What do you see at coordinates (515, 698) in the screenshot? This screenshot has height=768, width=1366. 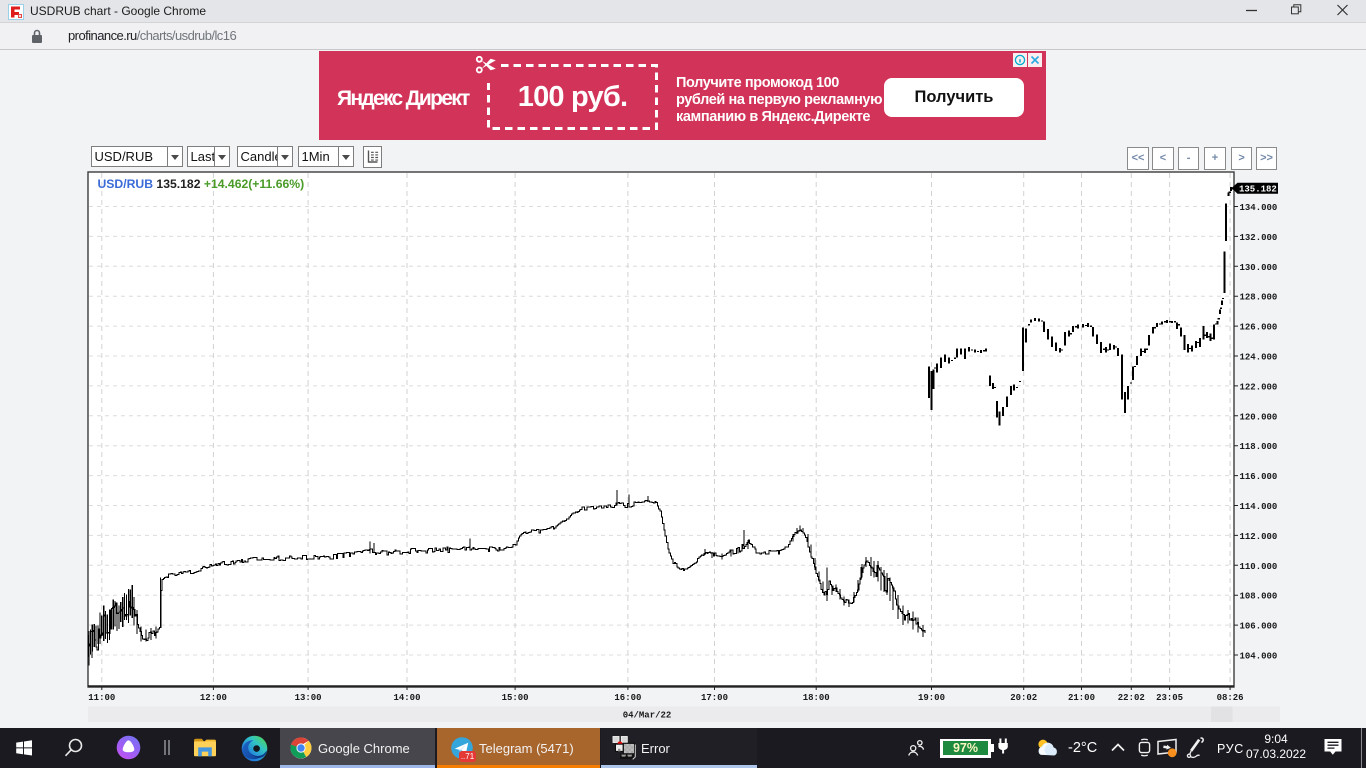 I see `svg-text: 15:00` at bounding box center [515, 698].